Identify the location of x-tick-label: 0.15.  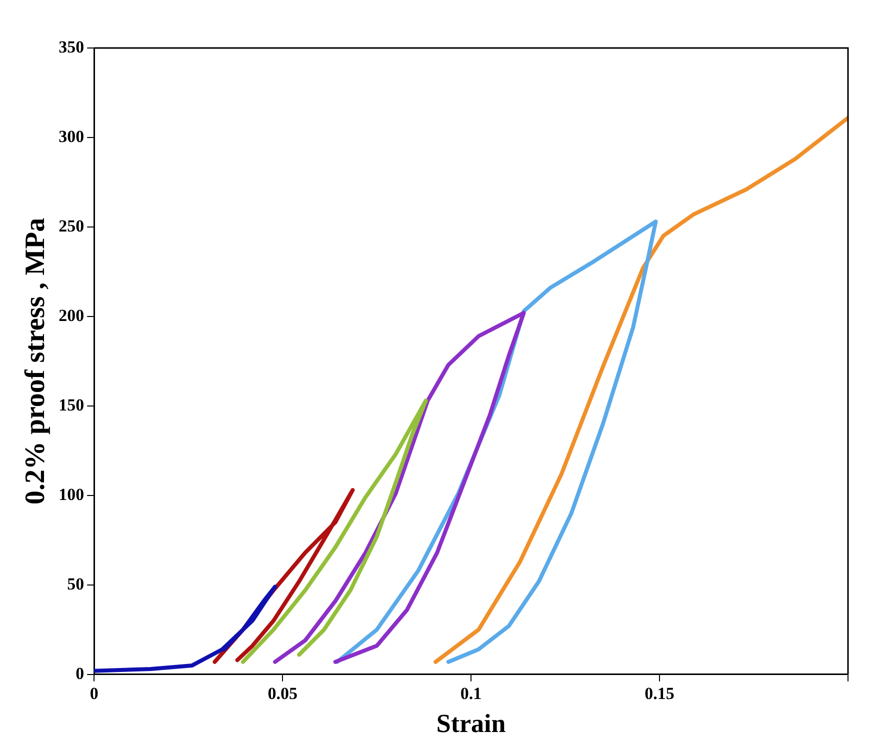
(659, 693).